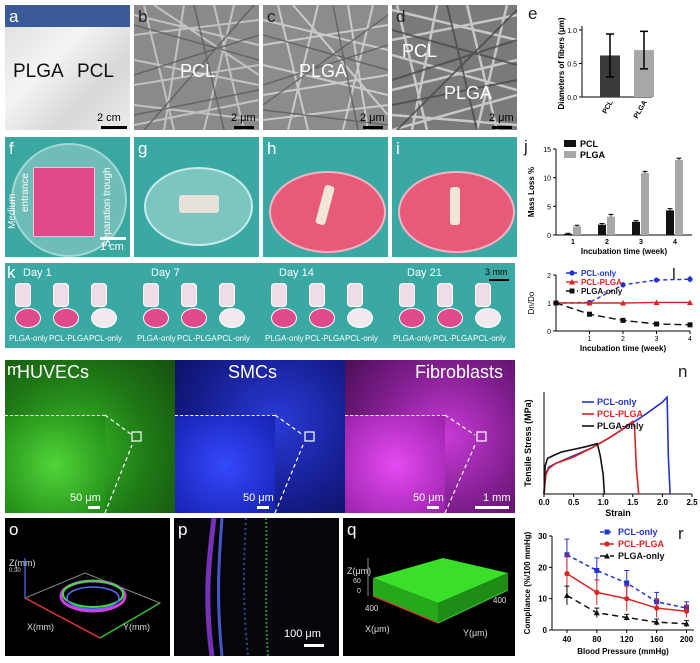 The image size is (700, 663). Describe the element at coordinates (325, 197) in the screenshot. I see `panel-h-photo: h` at that location.